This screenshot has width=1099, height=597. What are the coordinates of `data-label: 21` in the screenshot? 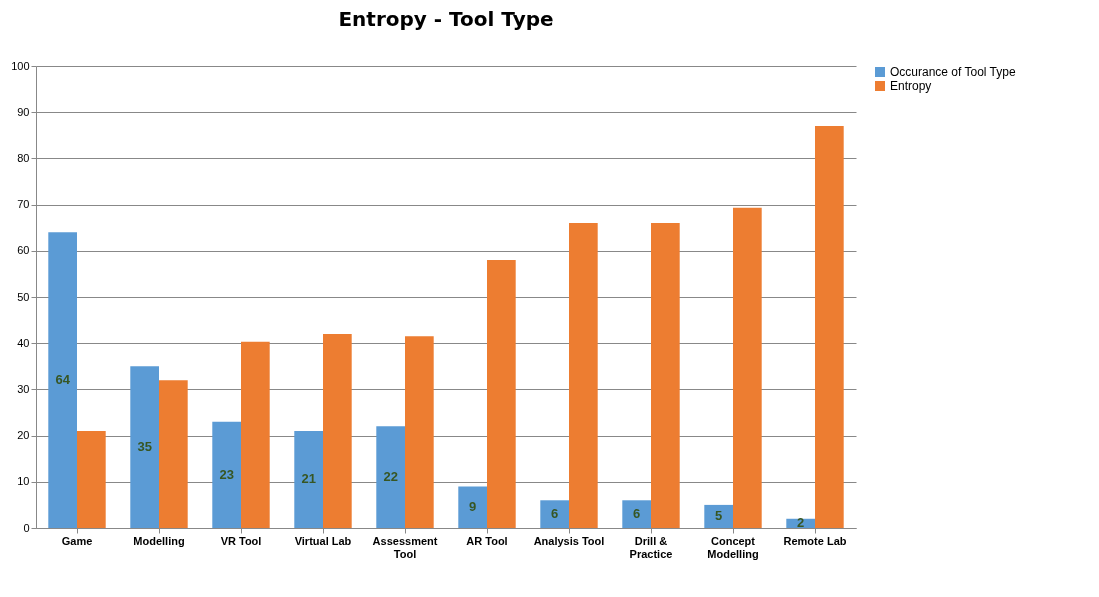 It's located at (308, 479).